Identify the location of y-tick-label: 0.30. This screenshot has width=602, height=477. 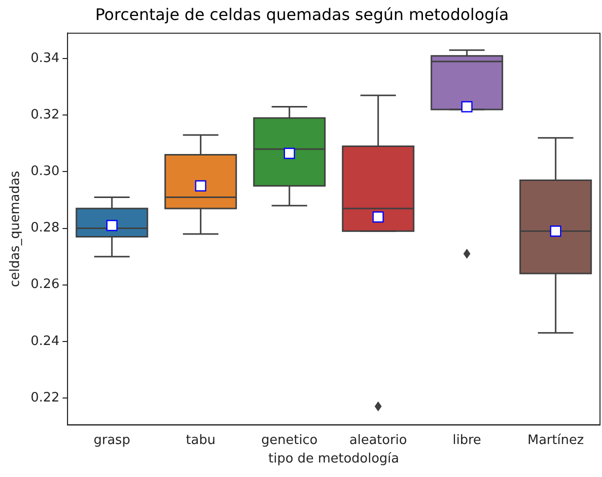
(45, 172).